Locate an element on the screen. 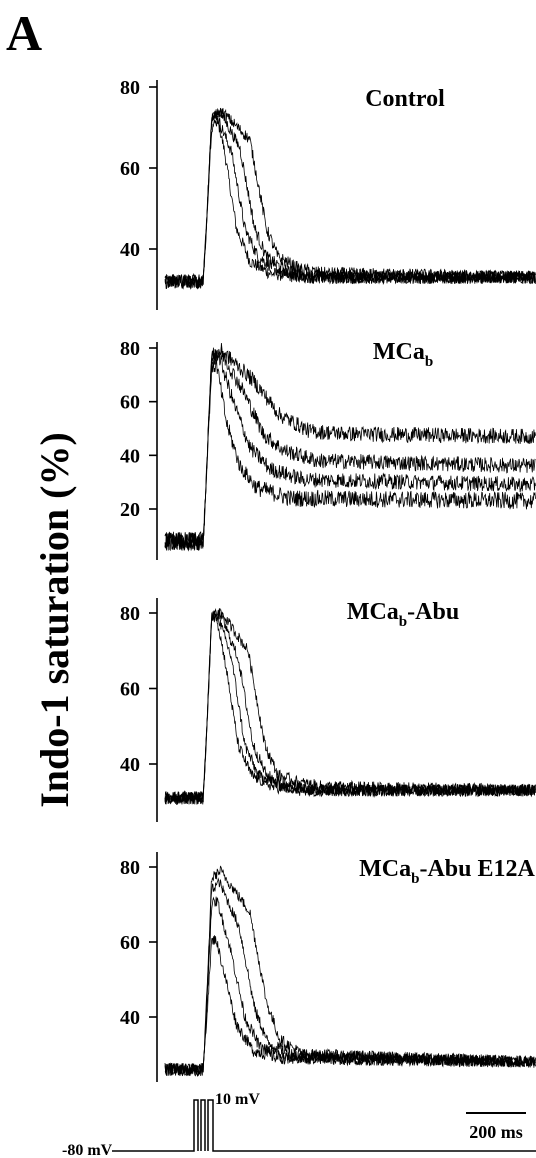 This screenshot has width=536, height=1158. step-potential-label: 10 mV is located at coordinates (237, 1099).